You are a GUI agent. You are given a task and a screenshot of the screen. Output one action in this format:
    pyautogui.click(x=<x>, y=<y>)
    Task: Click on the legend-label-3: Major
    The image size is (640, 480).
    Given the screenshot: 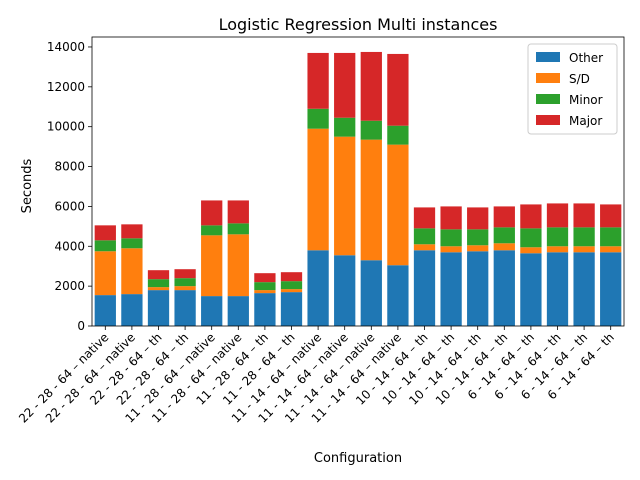 What is the action you would take?
    pyautogui.click(x=585, y=121)
    